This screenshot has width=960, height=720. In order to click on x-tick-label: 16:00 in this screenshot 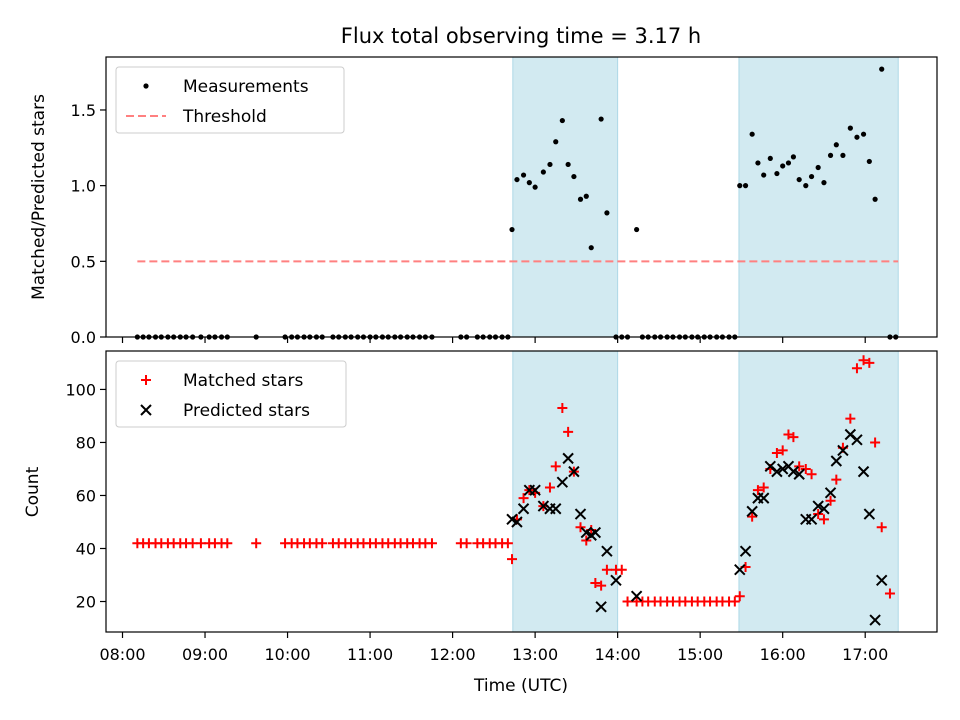, I will do `click(783, 654)`.